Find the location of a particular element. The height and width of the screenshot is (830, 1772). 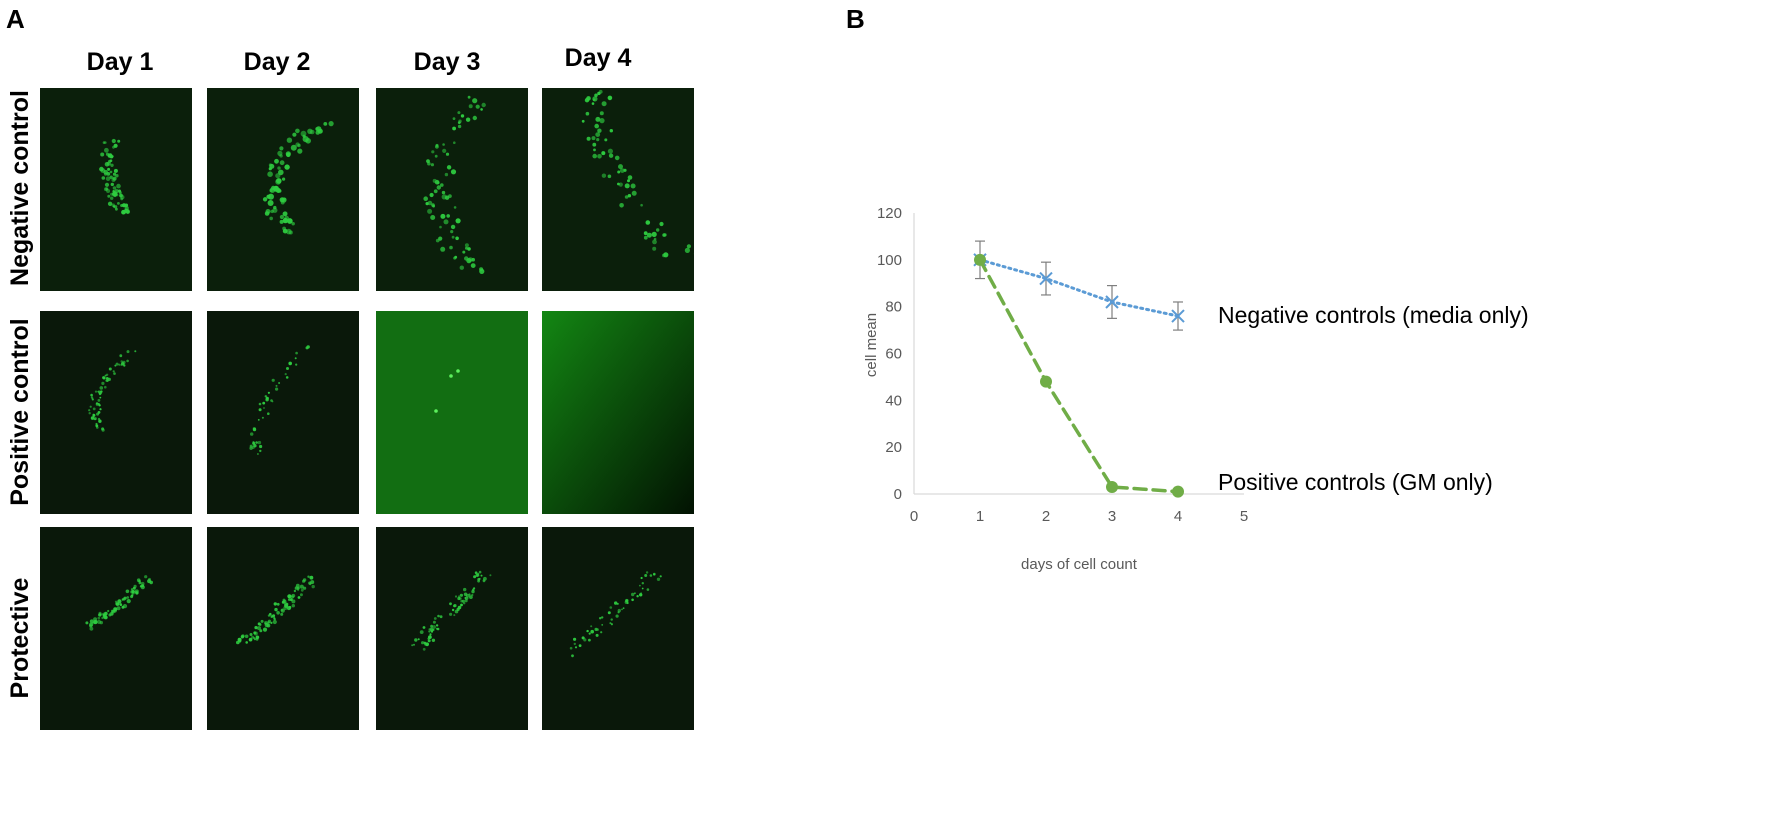

y-tick-label: 100 is located at coordinates (889, 260).